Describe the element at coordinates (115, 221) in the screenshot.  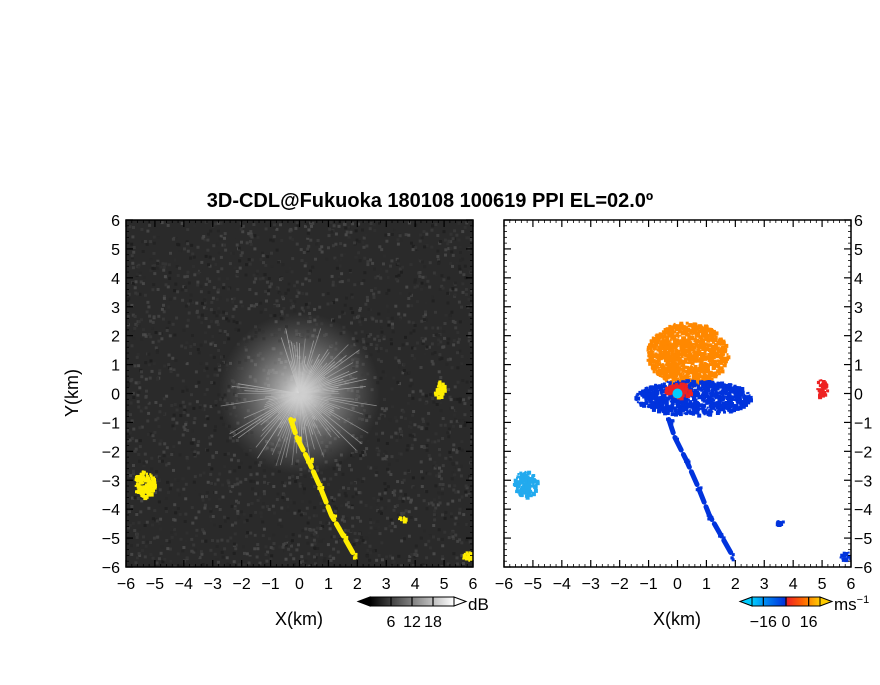
I see `snr-y-tick-label: 6` at that location.